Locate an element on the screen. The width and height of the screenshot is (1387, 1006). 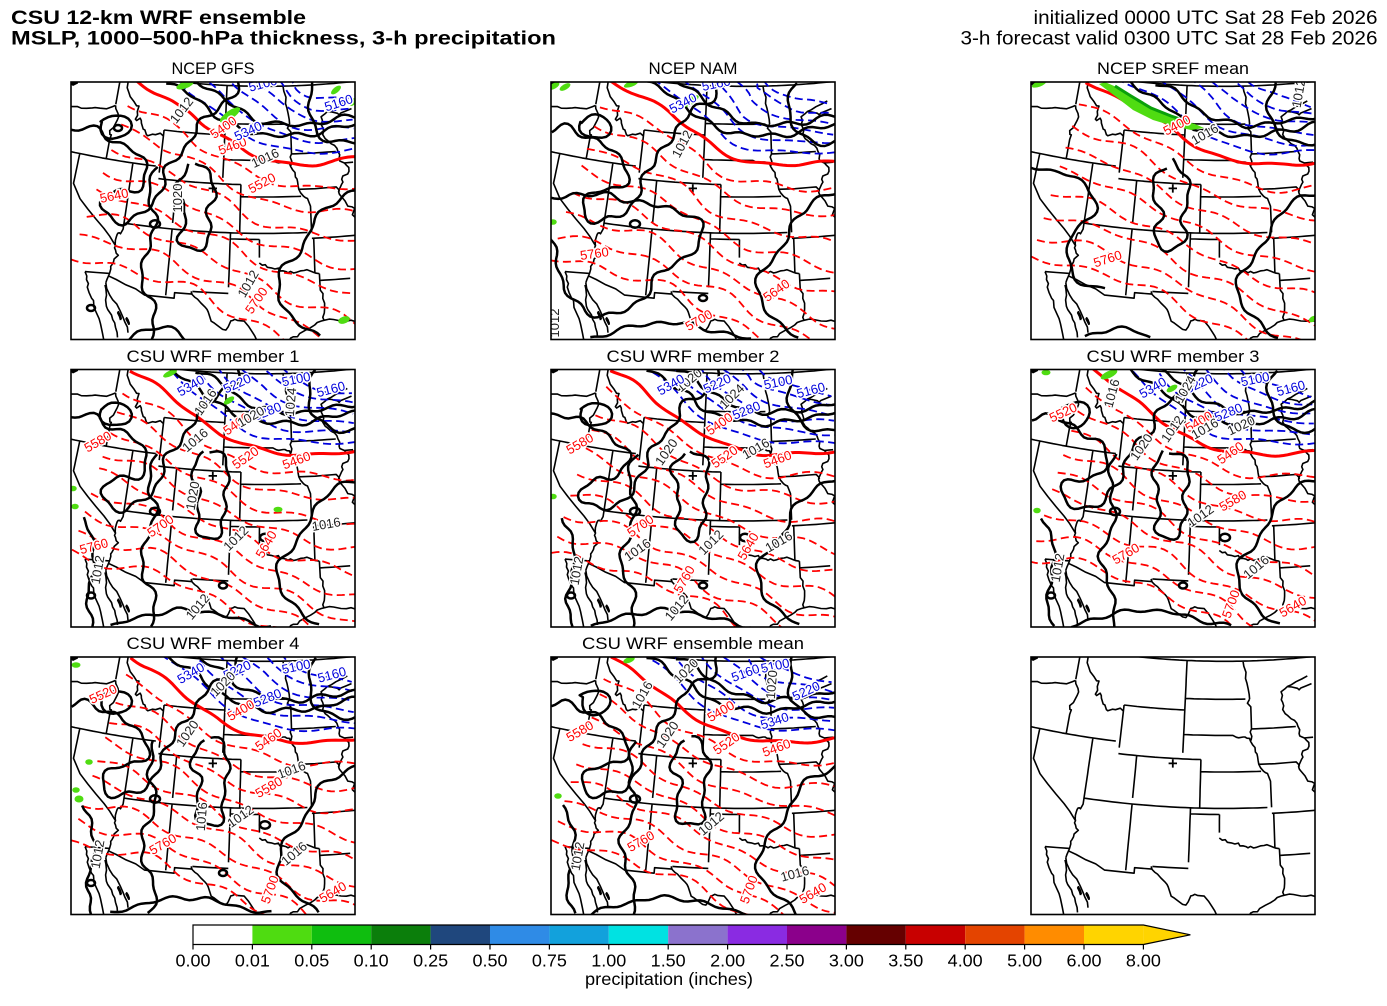
svg-text: 0.00 is located at coordinates (193, 961).